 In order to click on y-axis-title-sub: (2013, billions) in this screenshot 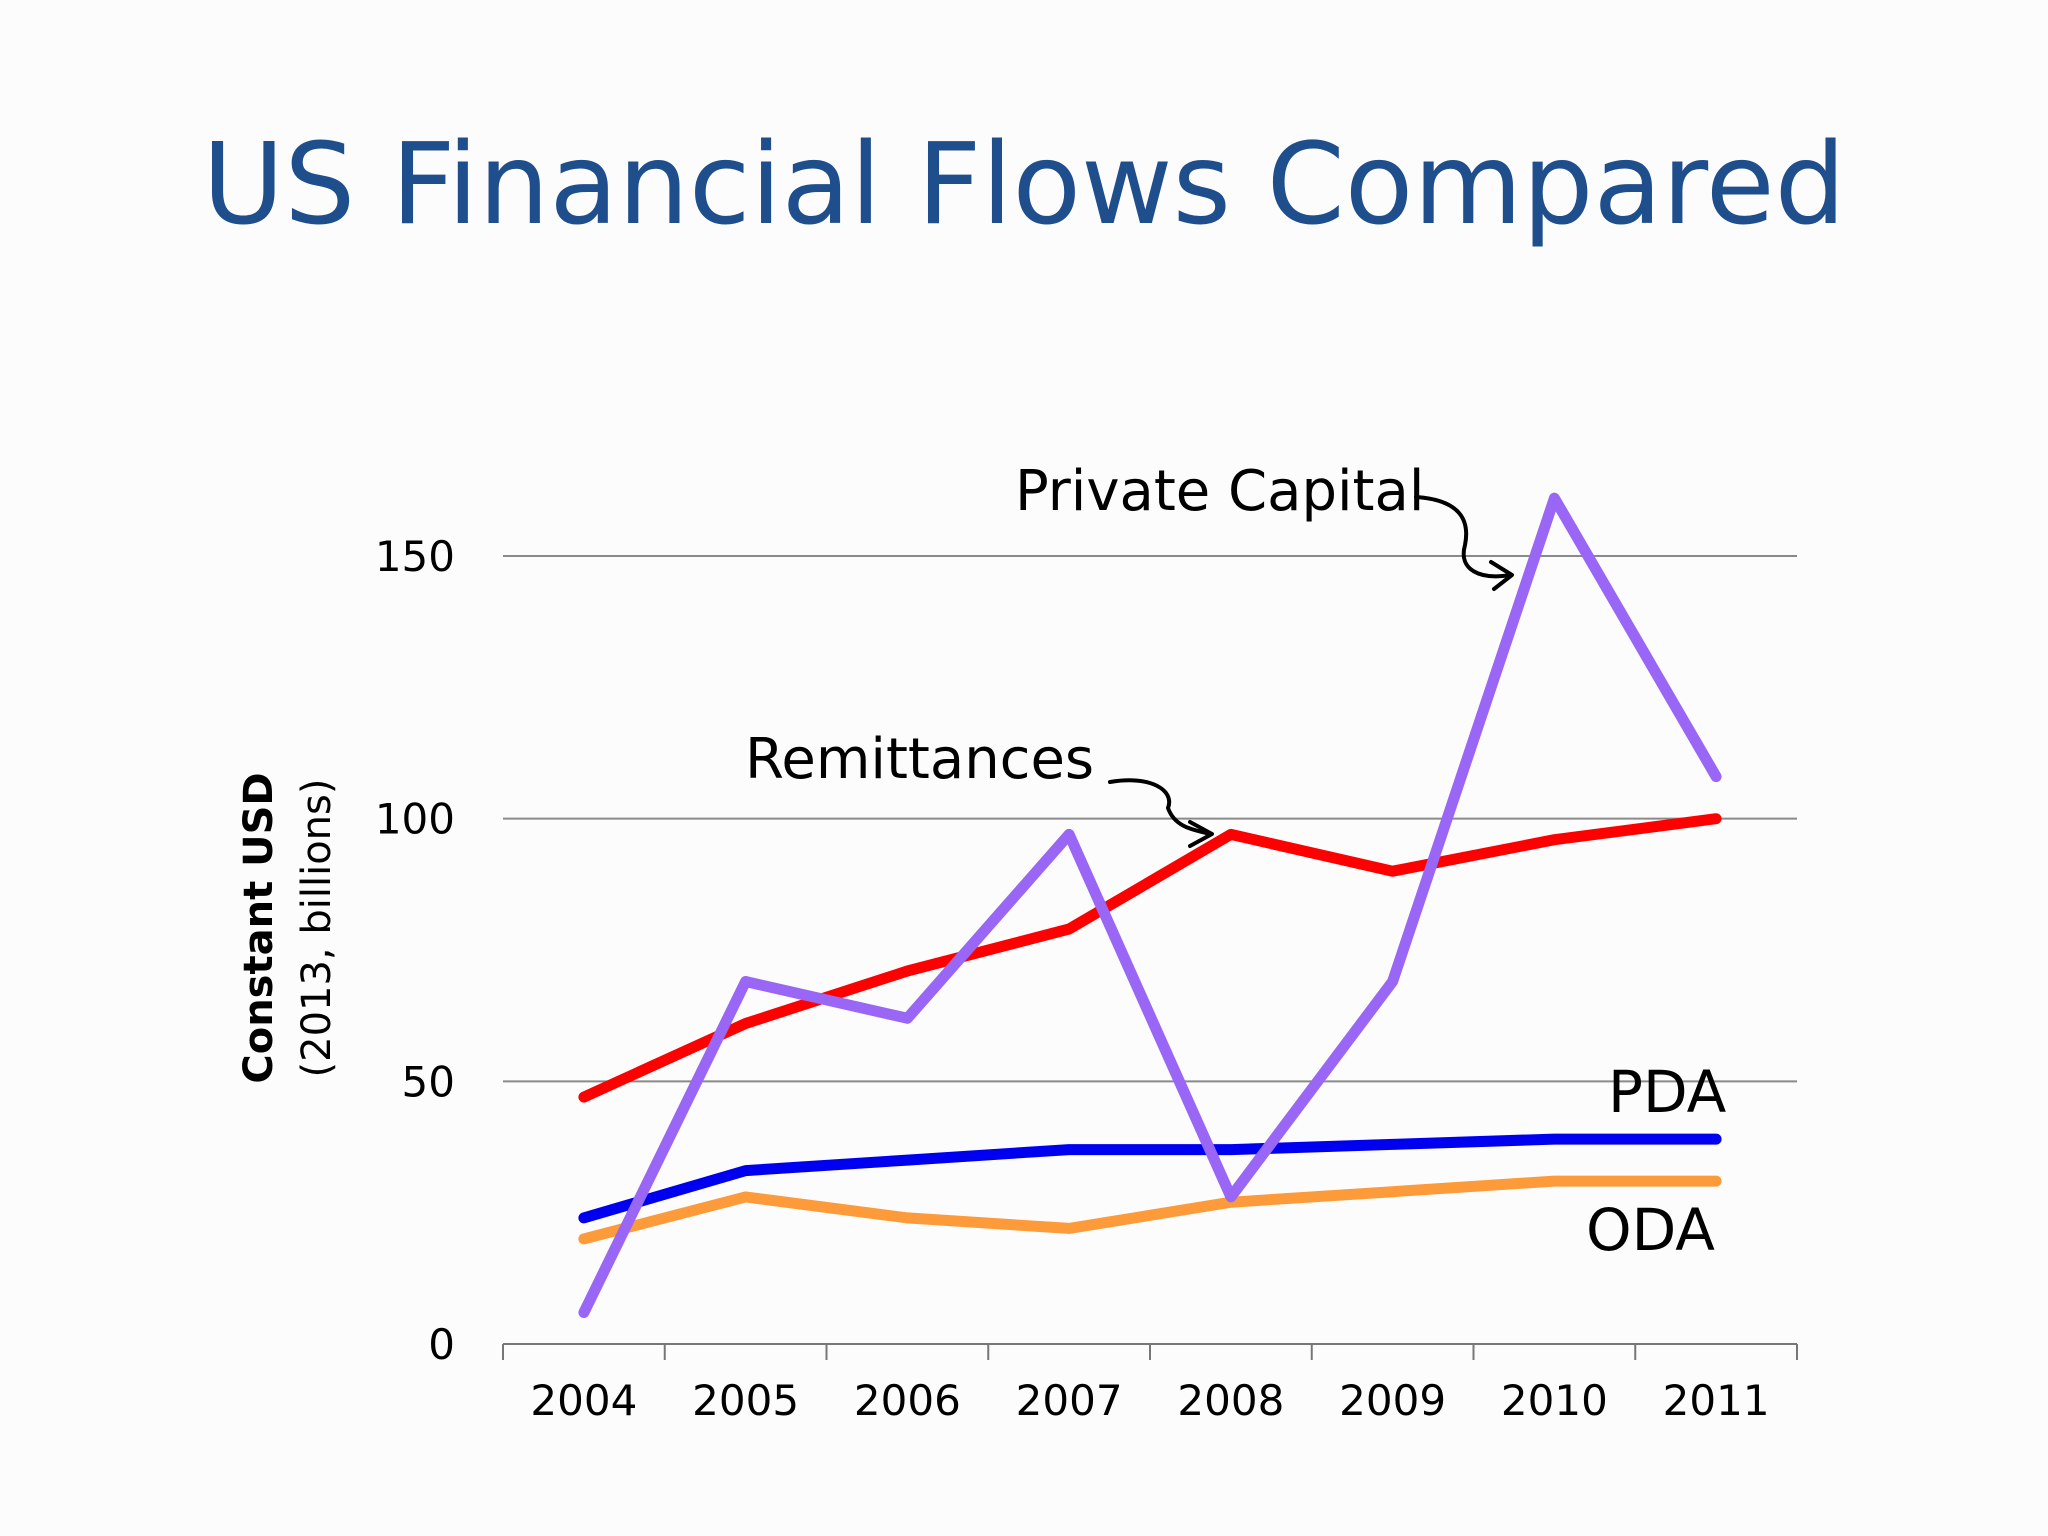, I will do `click(317, 928)`.